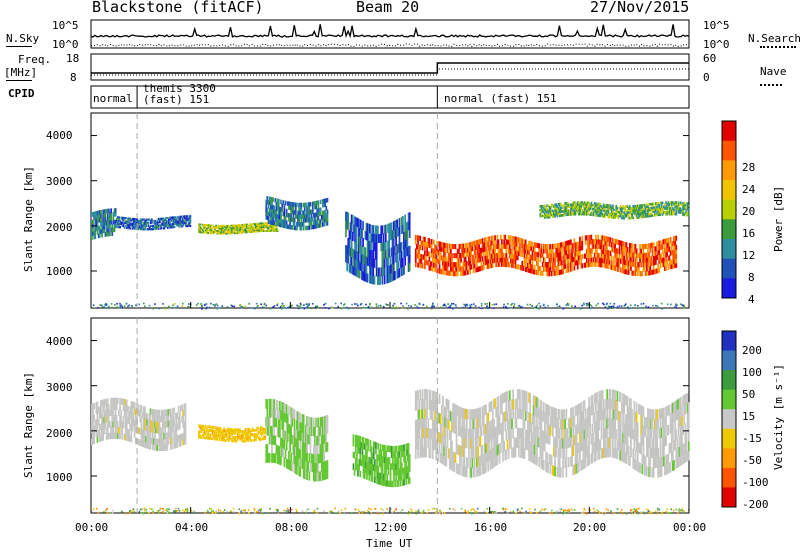  What do you see at coordinates (716, 44) in the screenshot?
I see `sky-right-tick-bottom: 10^0` at bounding box center [716, 44].